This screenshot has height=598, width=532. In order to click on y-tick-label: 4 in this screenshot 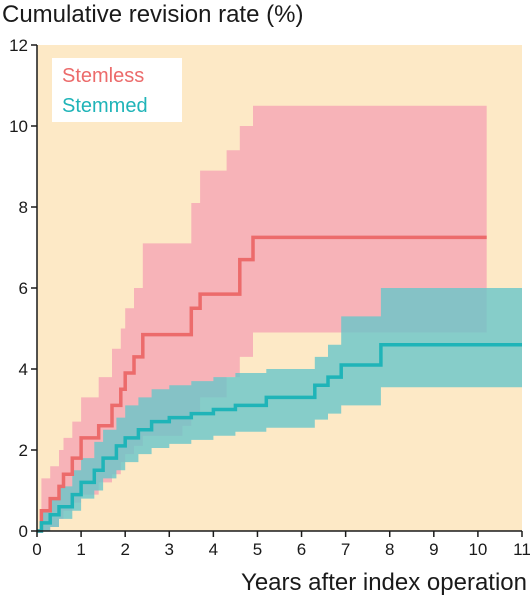, I will do `click(23, 369)`.